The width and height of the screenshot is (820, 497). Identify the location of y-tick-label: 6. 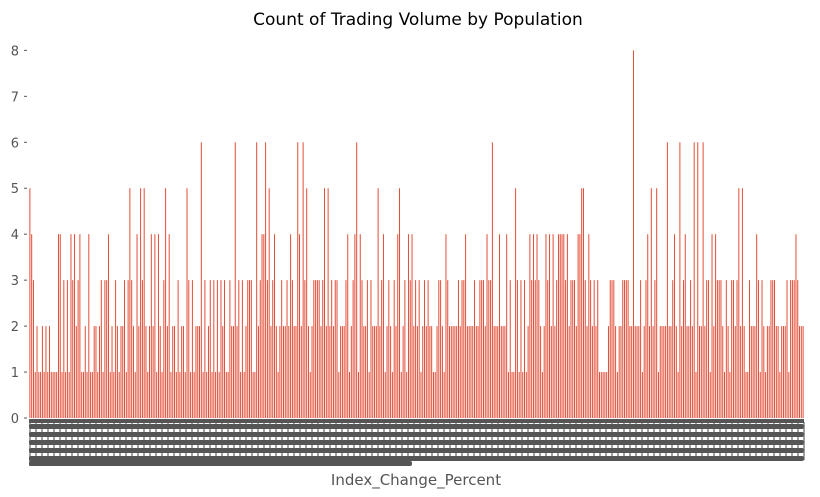
(15, 143).